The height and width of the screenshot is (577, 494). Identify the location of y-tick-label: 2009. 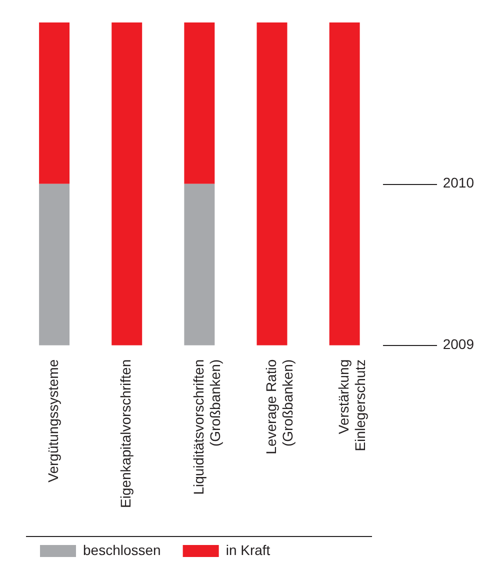
(458, 344).